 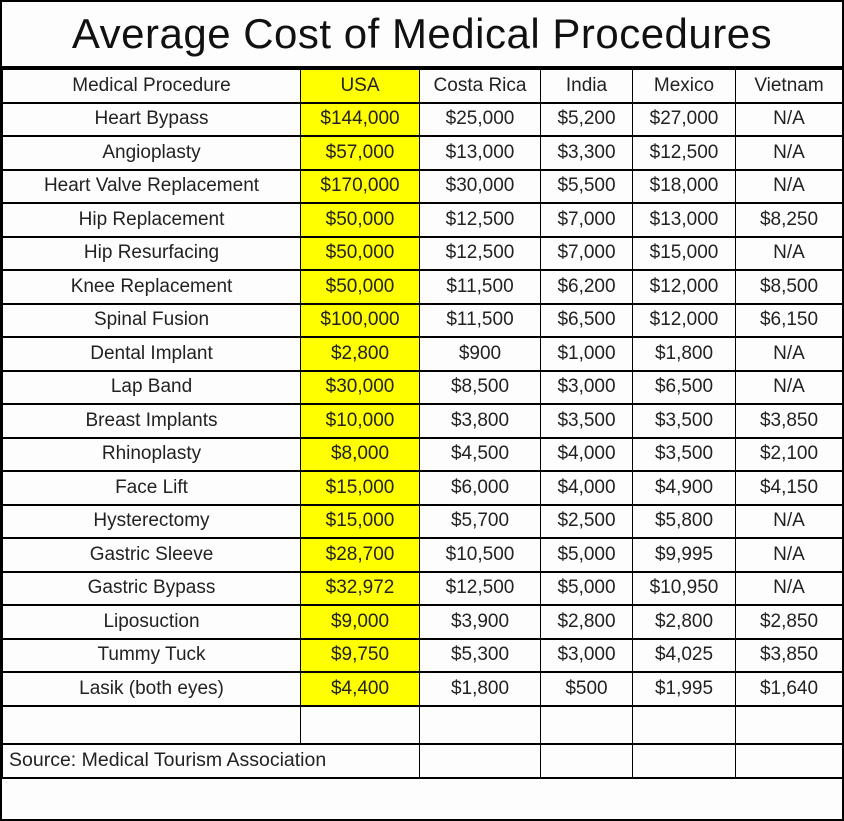 I want to click on table-row: Tummy Tuck $9,750 $5,300 $3,000 $4,025 $3,850, so click(x=422, y=655).